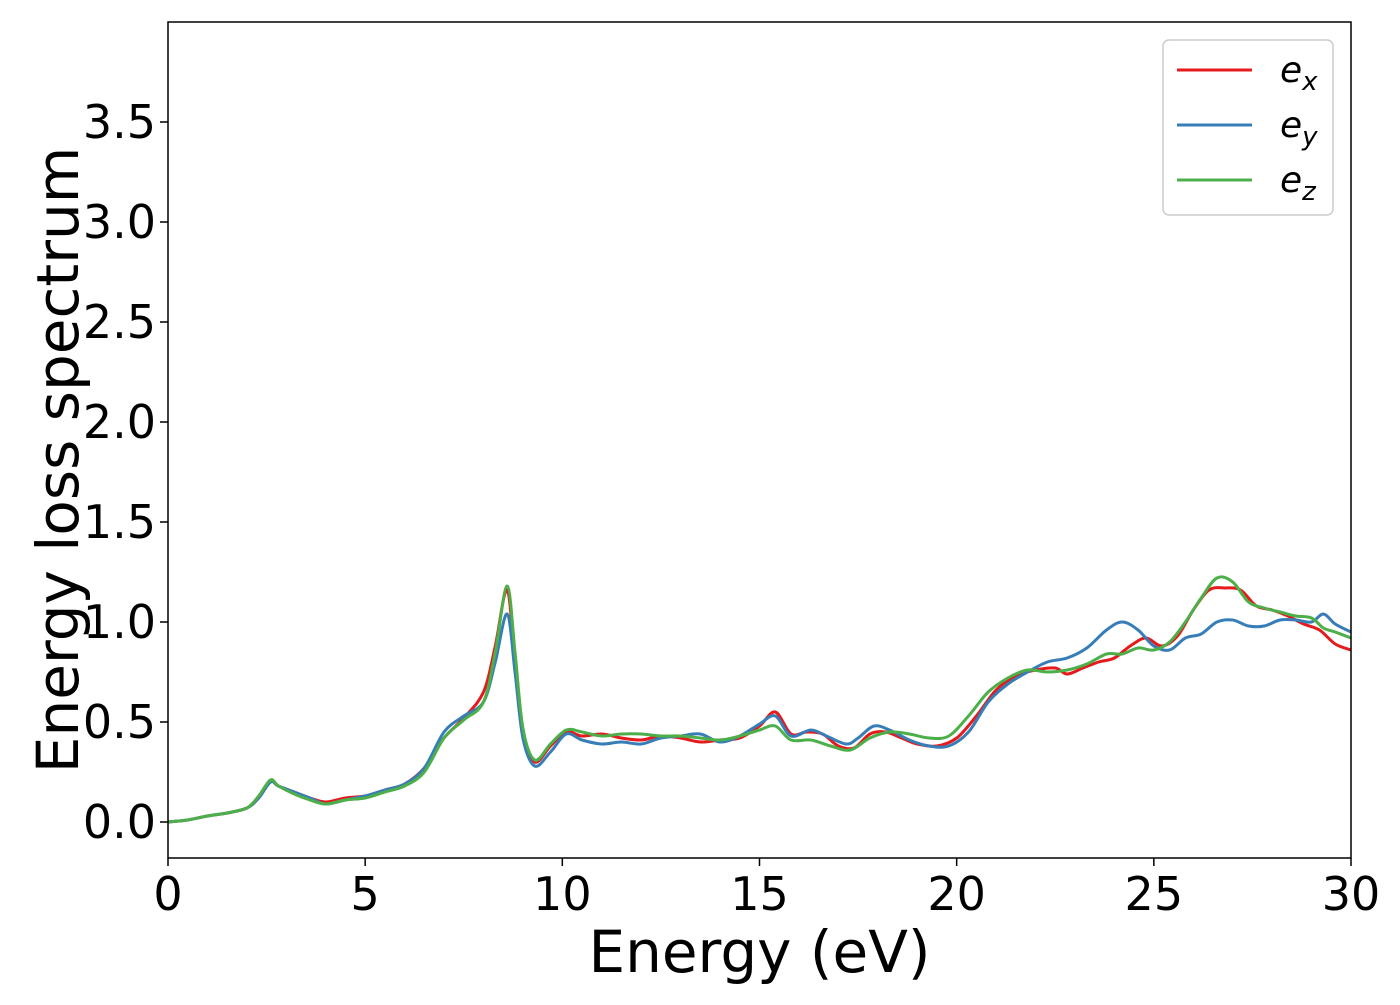  What do you see at coordinates (1299, 128) in the screenshot?
I see `legend-label-ey: ey` at bounding box center [1299, 128].